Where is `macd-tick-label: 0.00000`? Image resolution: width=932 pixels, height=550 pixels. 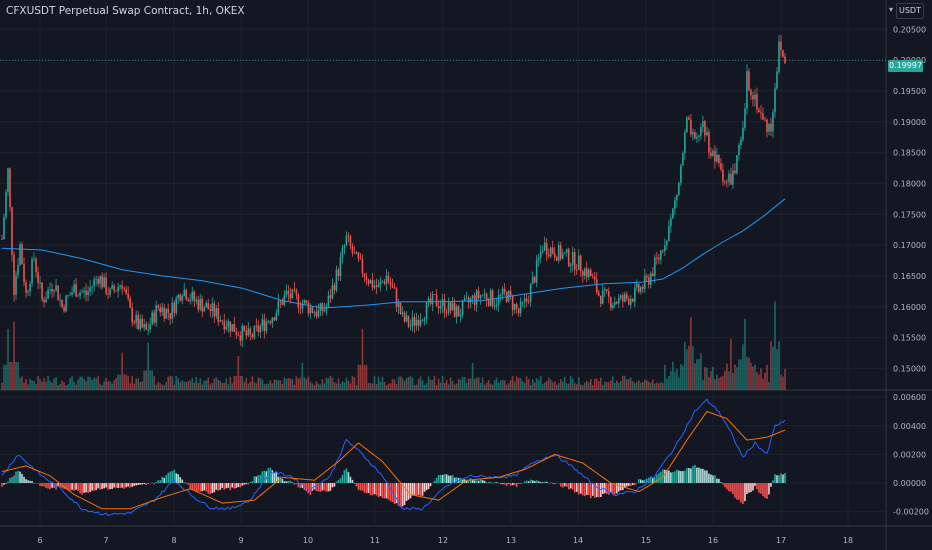 macd-tick-label: 0.00000 is located at coordinates (909, 483).